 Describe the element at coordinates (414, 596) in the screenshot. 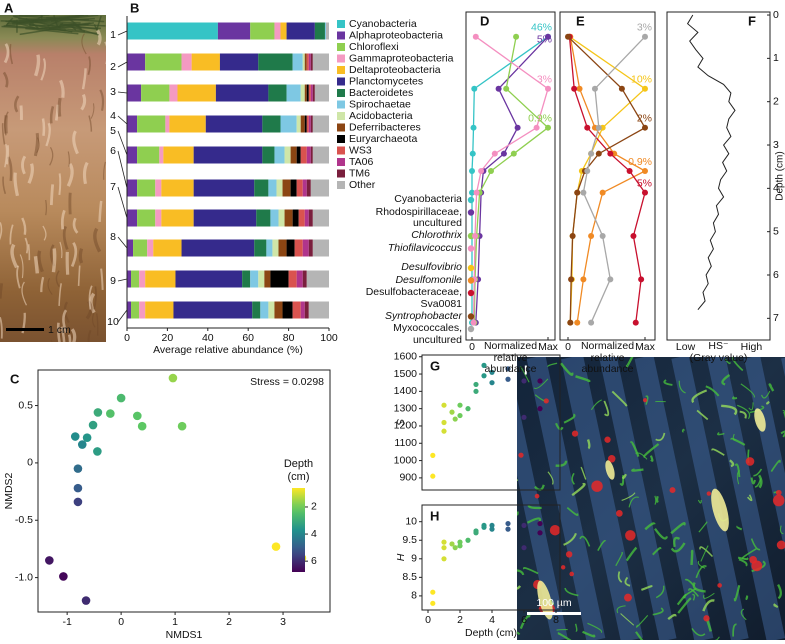

I see `y-tick-label: 8` at that location.